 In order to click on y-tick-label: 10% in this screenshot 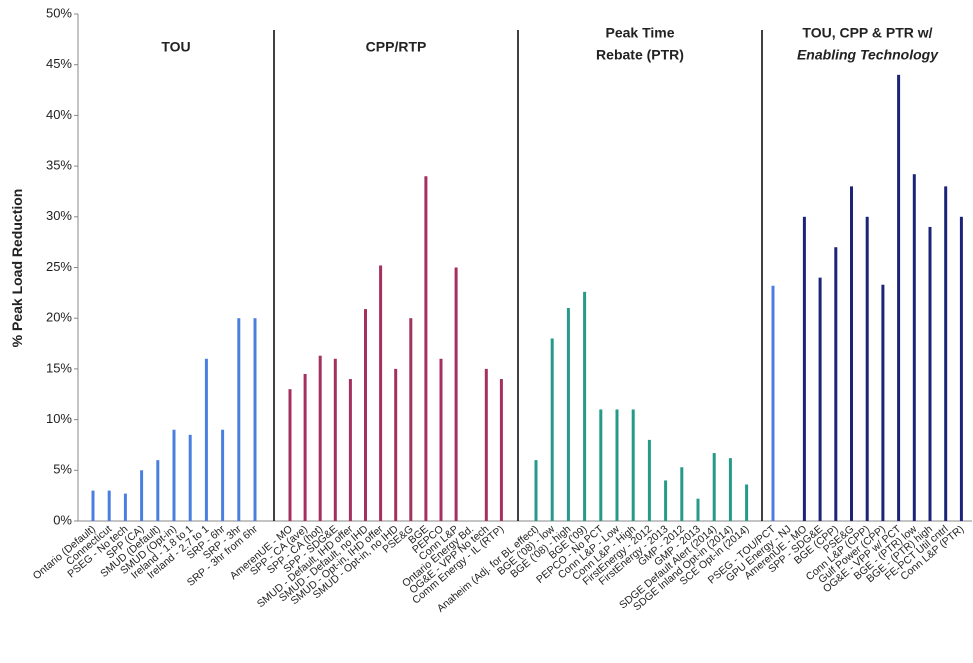, I will do `click(59, 418)`.